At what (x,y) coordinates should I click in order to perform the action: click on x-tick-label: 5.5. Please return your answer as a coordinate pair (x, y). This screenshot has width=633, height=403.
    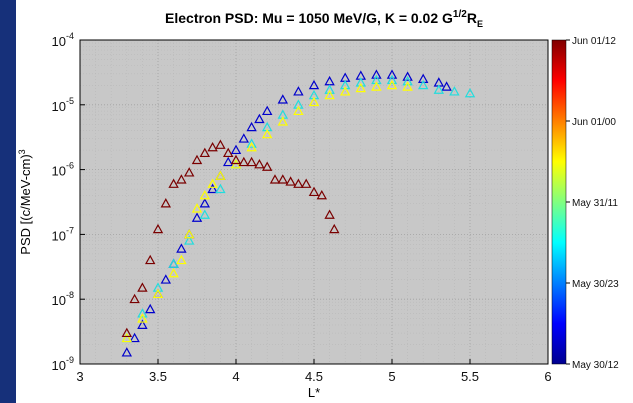
    Looking at the image, I should click on (470, 376).